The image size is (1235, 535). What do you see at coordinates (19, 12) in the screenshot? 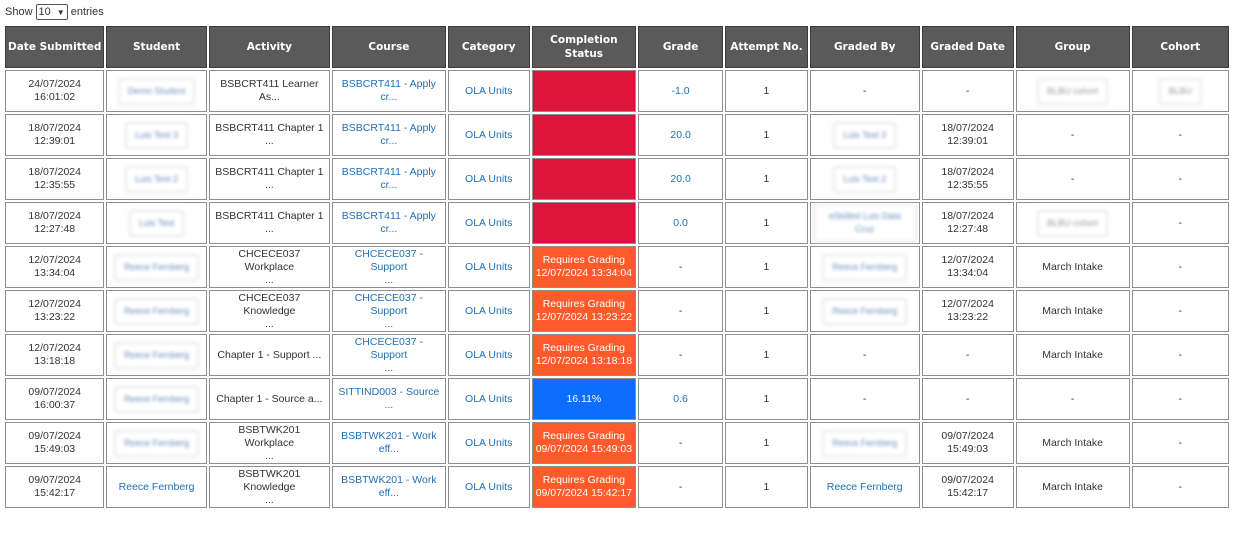
I see `show-label: Show` at bounding box center [19, 12].